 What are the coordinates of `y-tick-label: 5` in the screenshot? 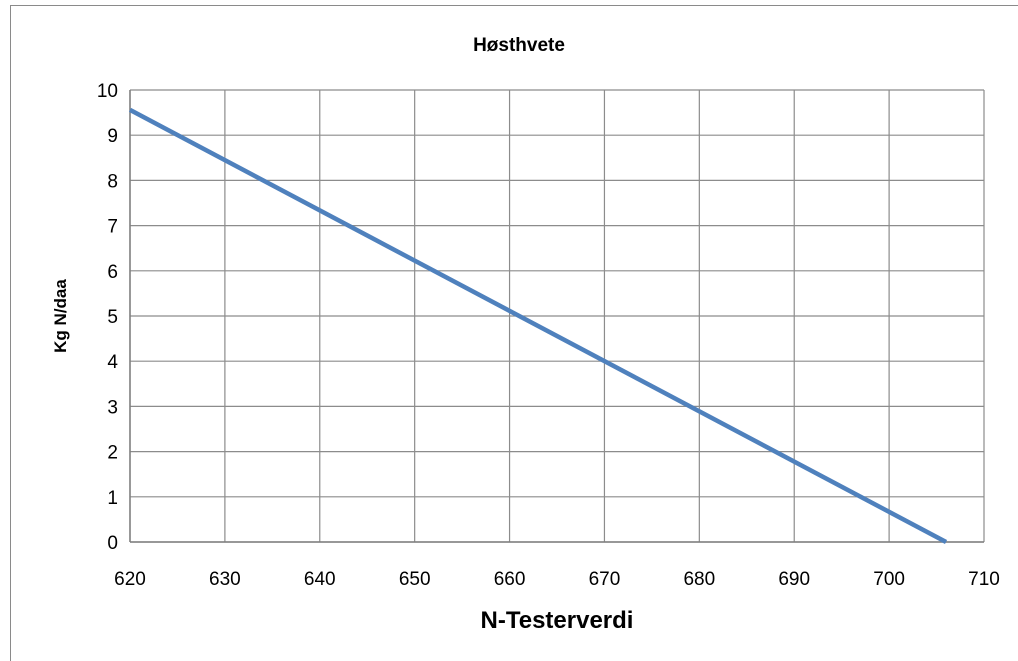 It's located at (112, 317).